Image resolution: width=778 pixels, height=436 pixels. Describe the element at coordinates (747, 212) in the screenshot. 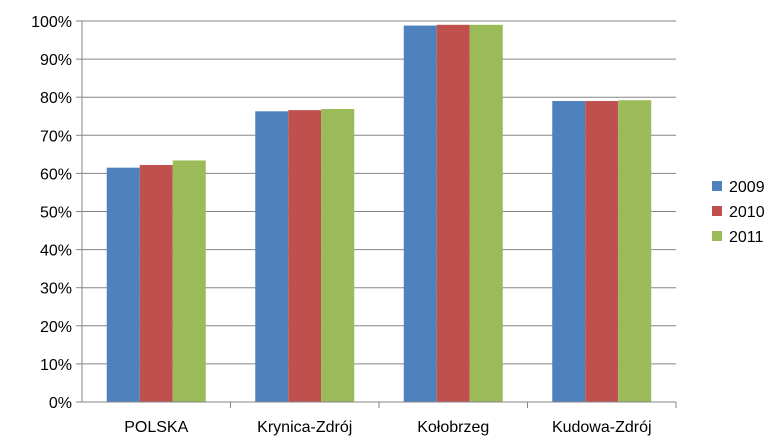

I see `legend-label-2010: 2010` at that location.